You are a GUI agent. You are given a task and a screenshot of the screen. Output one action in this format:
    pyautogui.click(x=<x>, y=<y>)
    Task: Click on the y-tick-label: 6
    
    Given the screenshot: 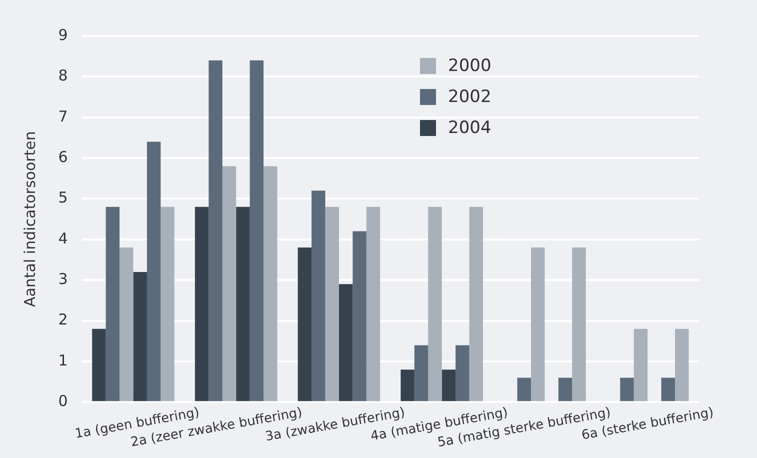 What is the action you would take?
    pyautogui.click(x=63, y=157)
    